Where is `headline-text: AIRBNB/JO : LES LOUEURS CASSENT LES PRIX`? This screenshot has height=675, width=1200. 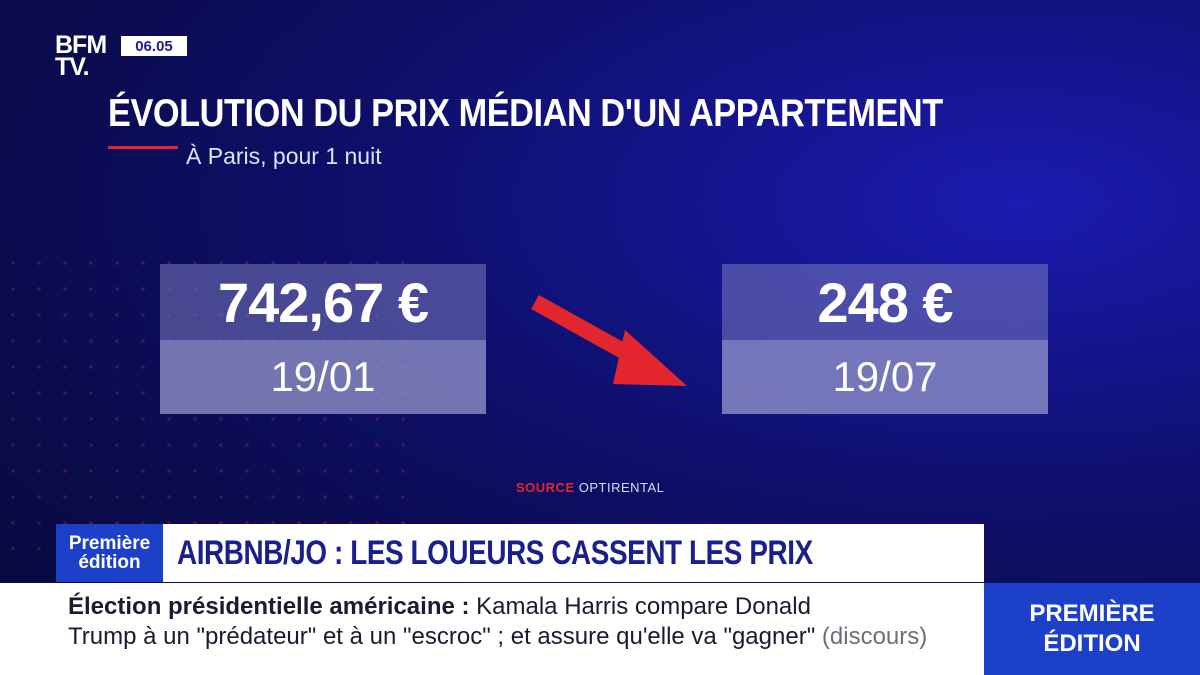 headline-text: AIRBNB/JO : LES LOUEURS CASSENT LES PRIX is located at coordinates (495, 552).